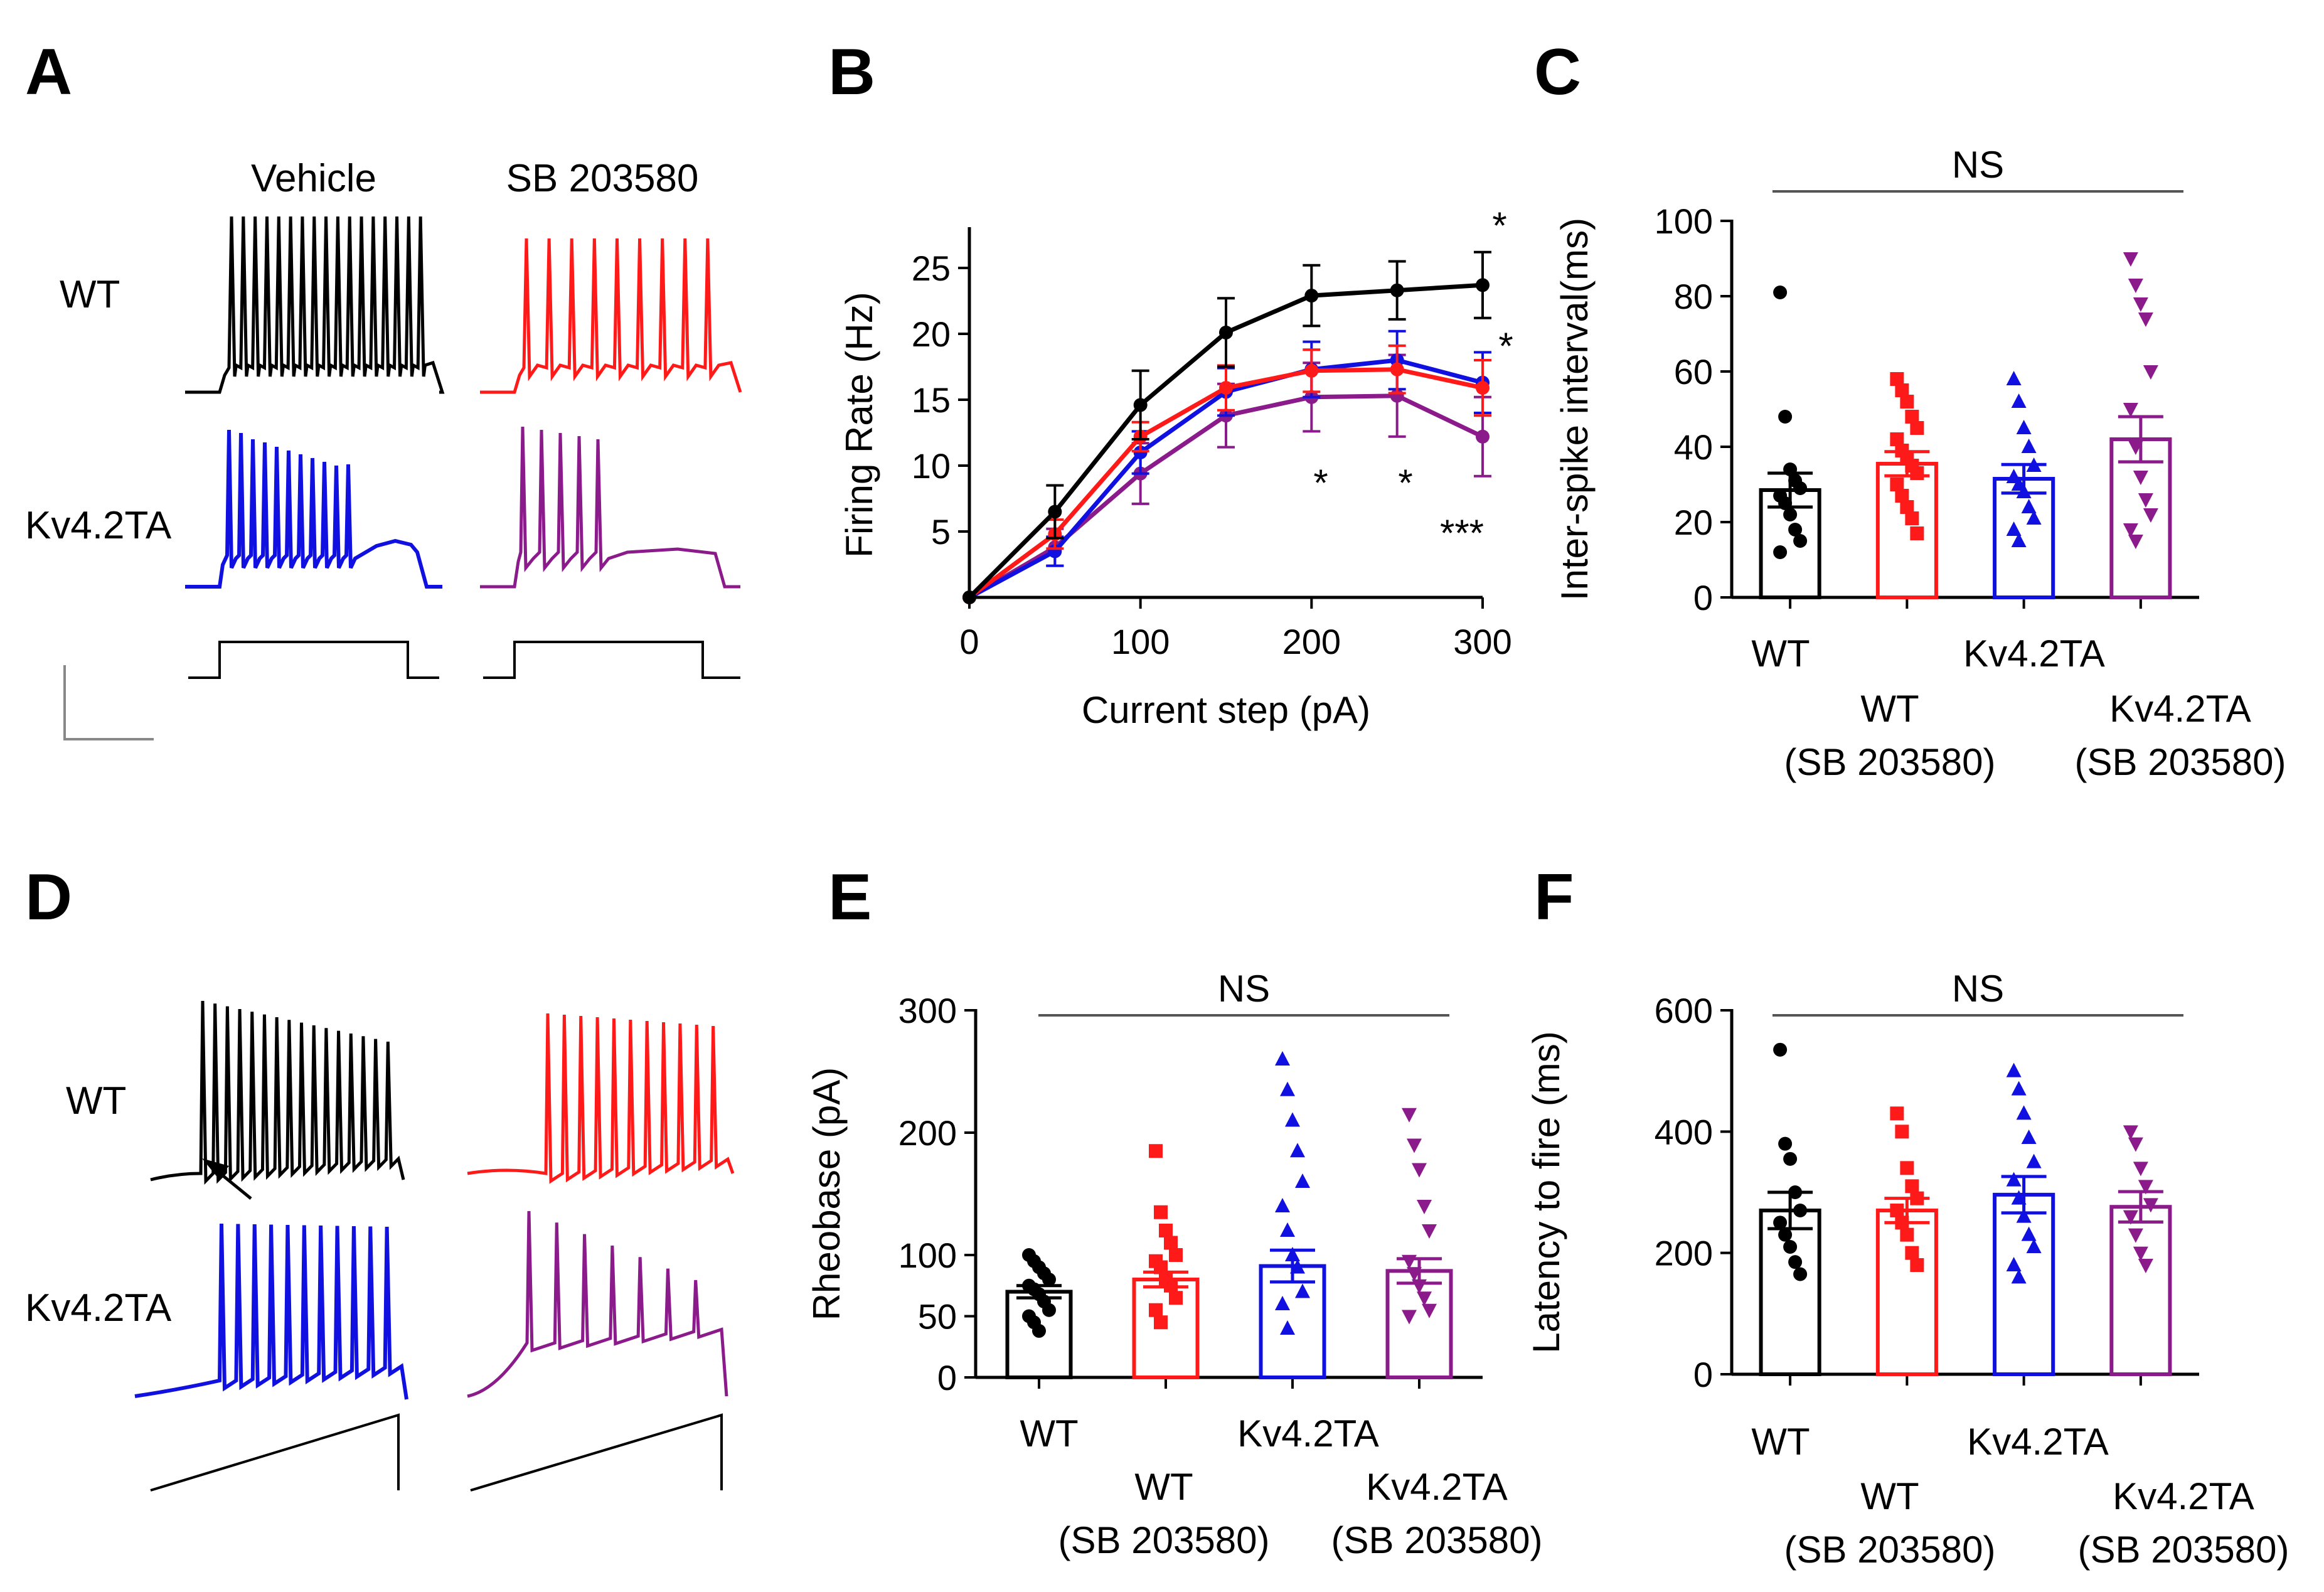 Image resolution: width=2324 pixels, height=1592 pixels. Describe the element at coordinates (597, 1304) in the screenshot. I see `ramp-trace-kv42ta-sb203580` at that location.